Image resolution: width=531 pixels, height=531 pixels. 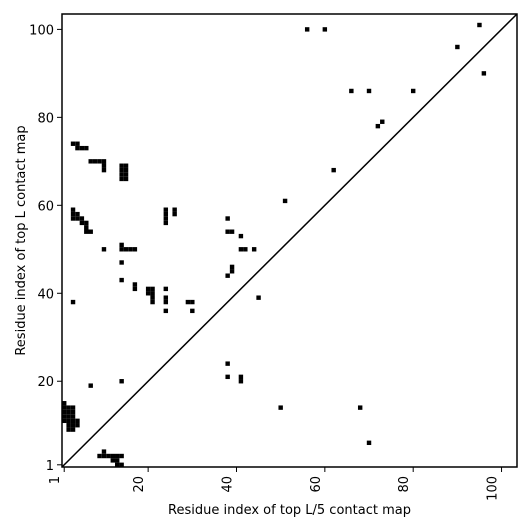 What do you see at coordinates (50, 466) in the screenshot?
I see `y-tick-label: 1` at bounding box center [50, 466].